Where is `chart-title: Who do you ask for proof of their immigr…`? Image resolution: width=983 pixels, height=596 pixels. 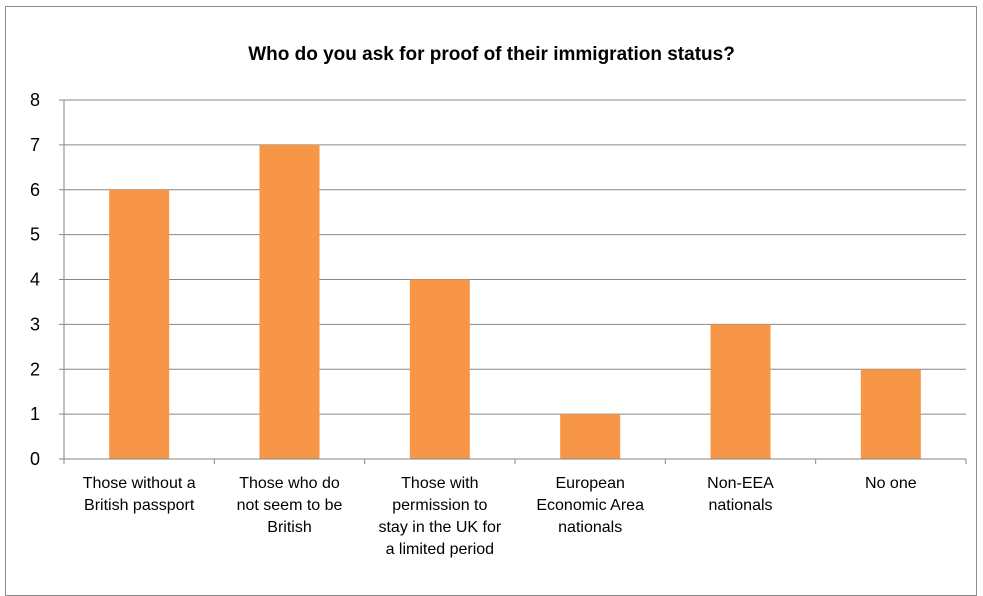
chart-title: Who do you ask for proof of their immigr… is located at coordinates (491, 54).